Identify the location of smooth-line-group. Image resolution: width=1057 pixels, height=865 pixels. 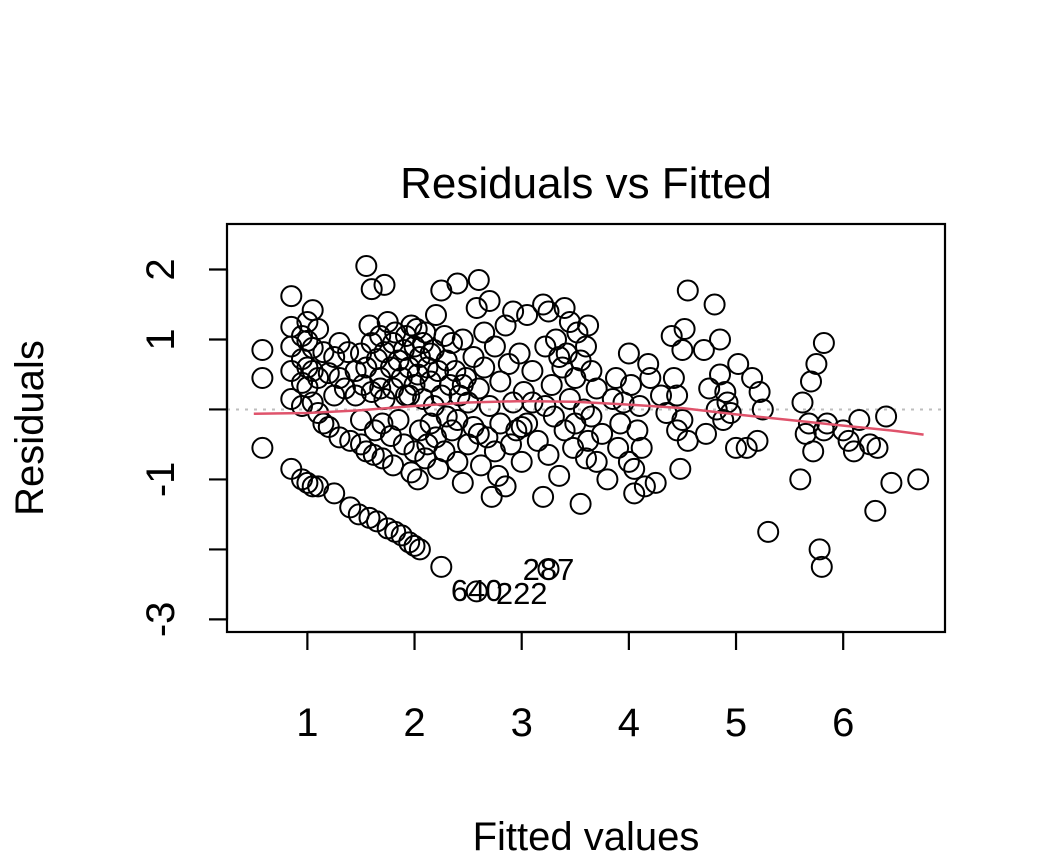
(588, 417).